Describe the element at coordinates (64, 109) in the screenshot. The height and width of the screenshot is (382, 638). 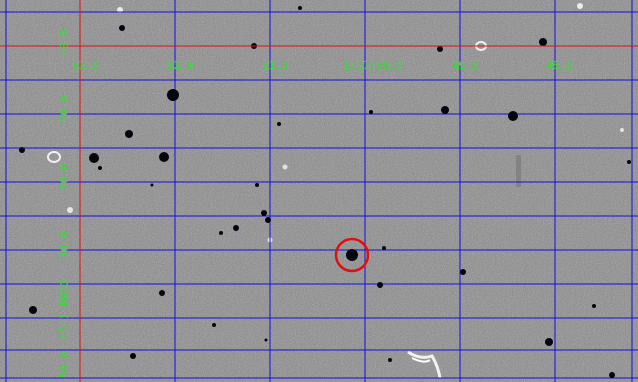
I see `dec-label: 30.0` at that location.